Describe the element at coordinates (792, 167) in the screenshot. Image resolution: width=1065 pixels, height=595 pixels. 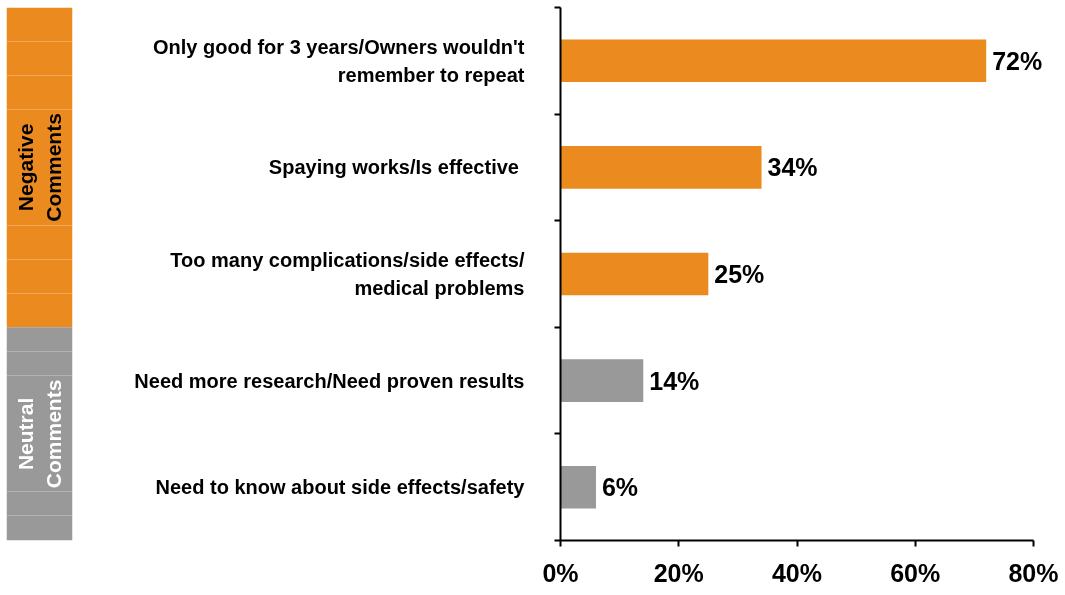
I see `data-label: 34%` at that location.